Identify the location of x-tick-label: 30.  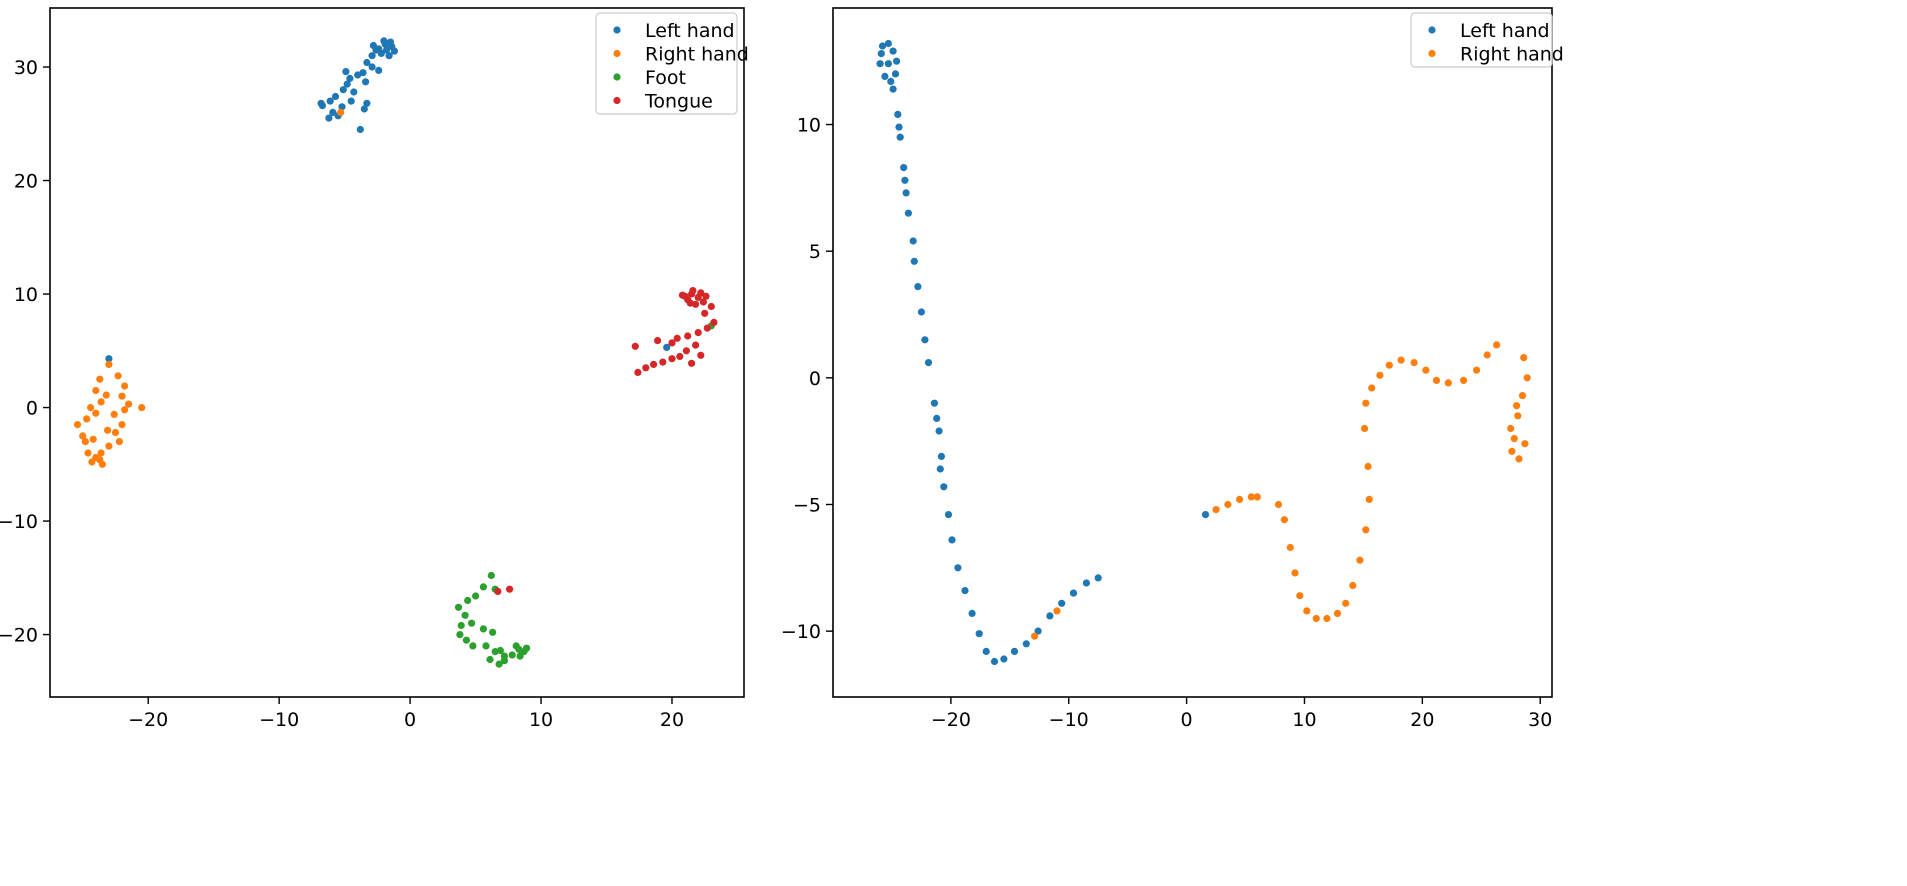
(1540, 720).